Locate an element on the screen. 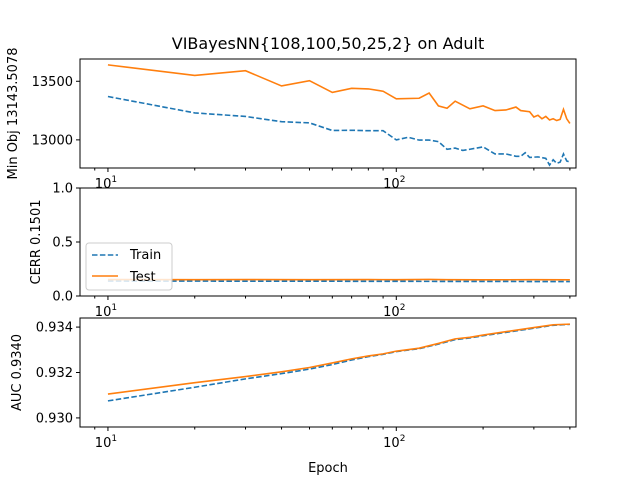  legend: Train Test is located at coordinates (129, 266).